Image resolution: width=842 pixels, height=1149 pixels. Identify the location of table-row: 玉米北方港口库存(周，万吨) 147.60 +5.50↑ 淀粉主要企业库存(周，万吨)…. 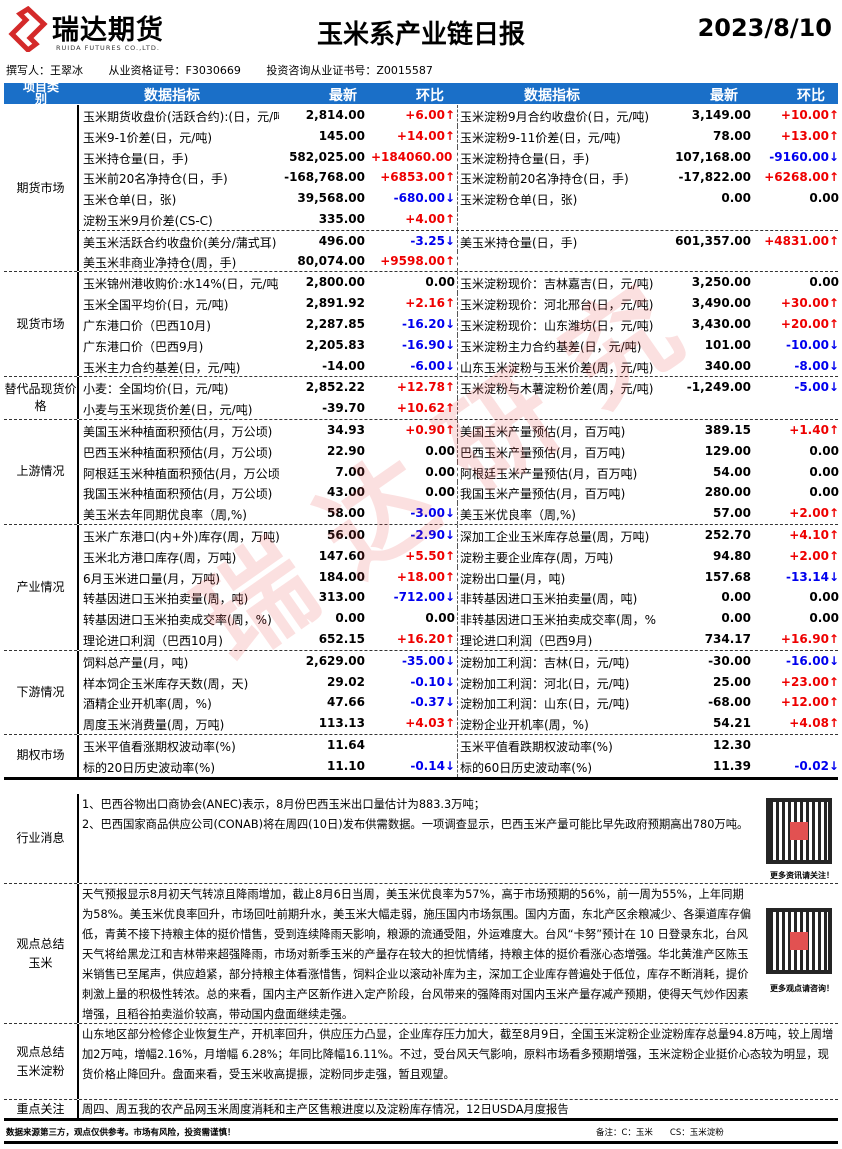
(458, 556).